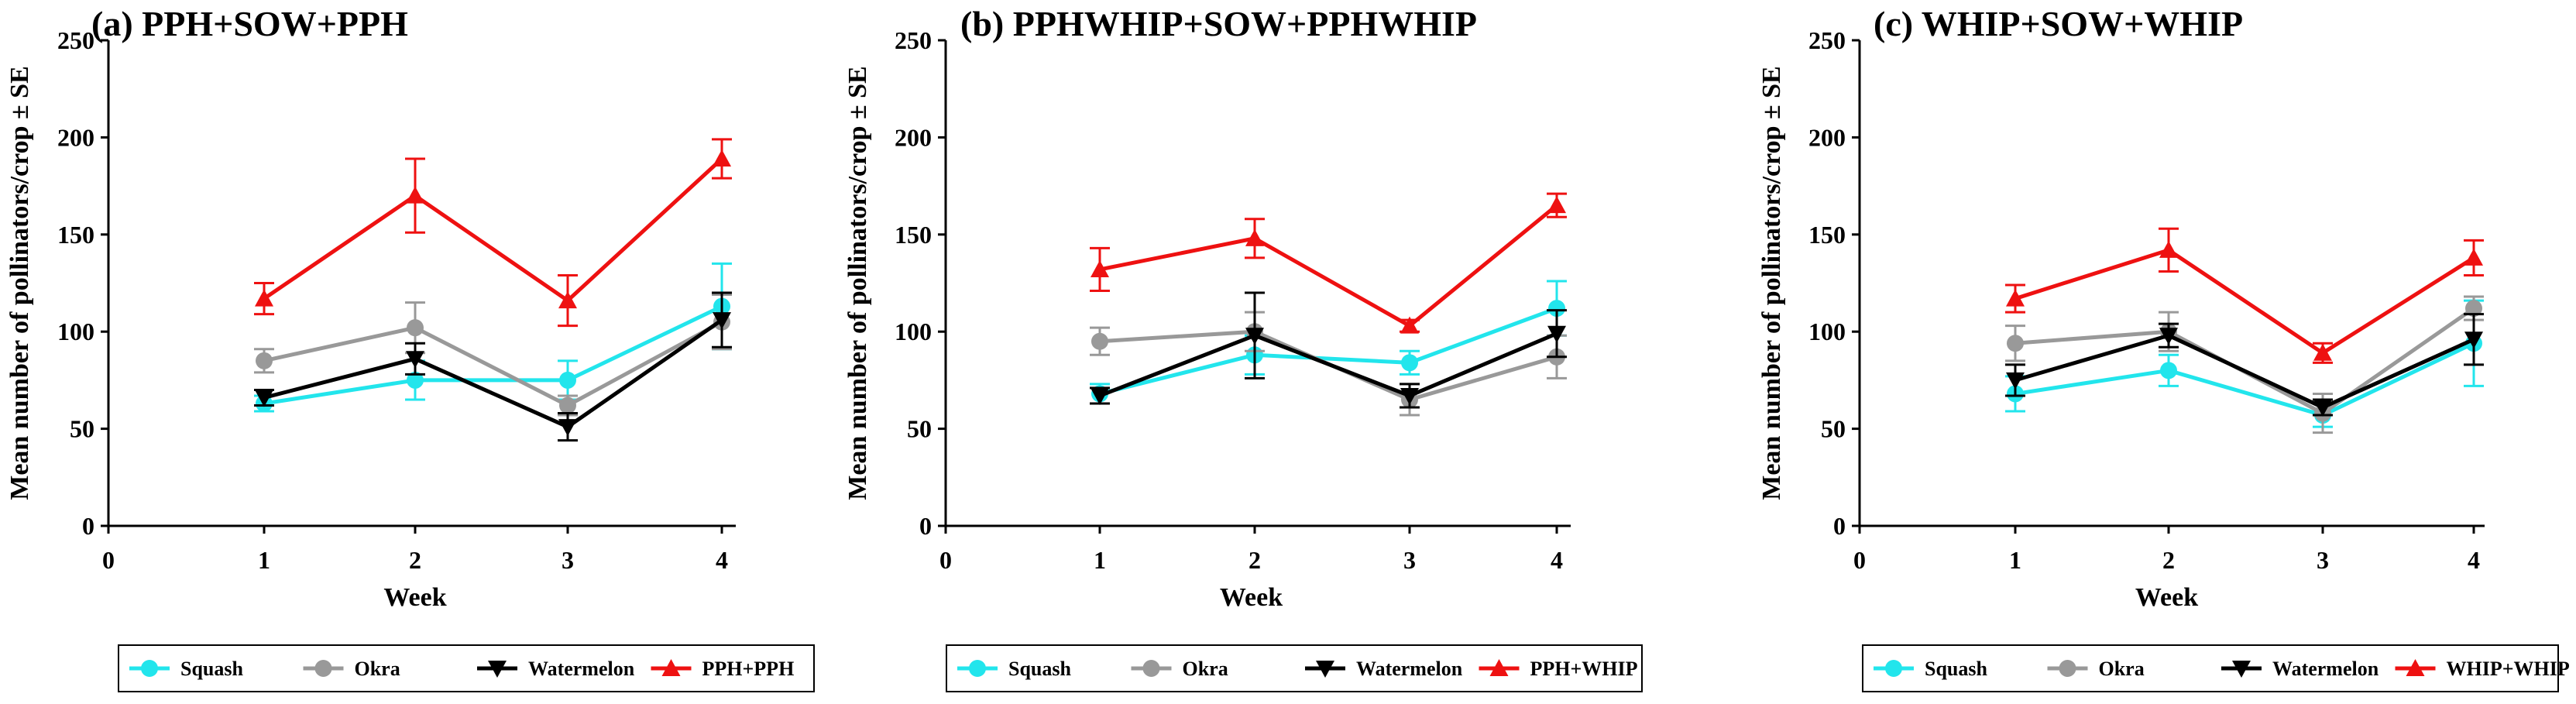  Describe the element at coordinates (1205, 669) in the screenshot. I see `legend-label: Okra` at that location.